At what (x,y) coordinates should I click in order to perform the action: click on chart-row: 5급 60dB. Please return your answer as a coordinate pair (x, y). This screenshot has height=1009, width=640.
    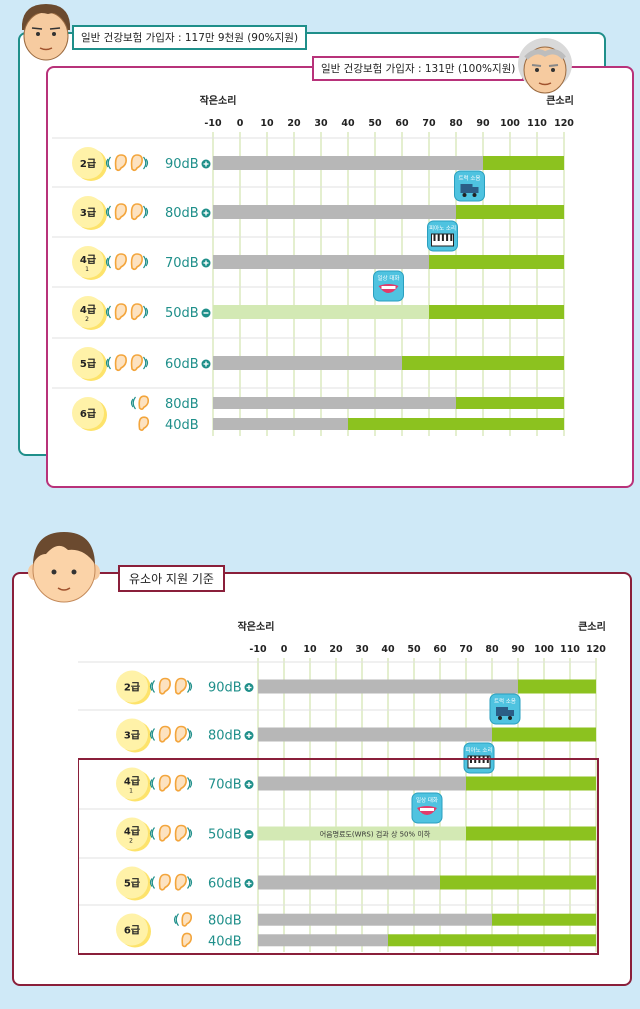
    Looking at the image, I should click on (318, 364).